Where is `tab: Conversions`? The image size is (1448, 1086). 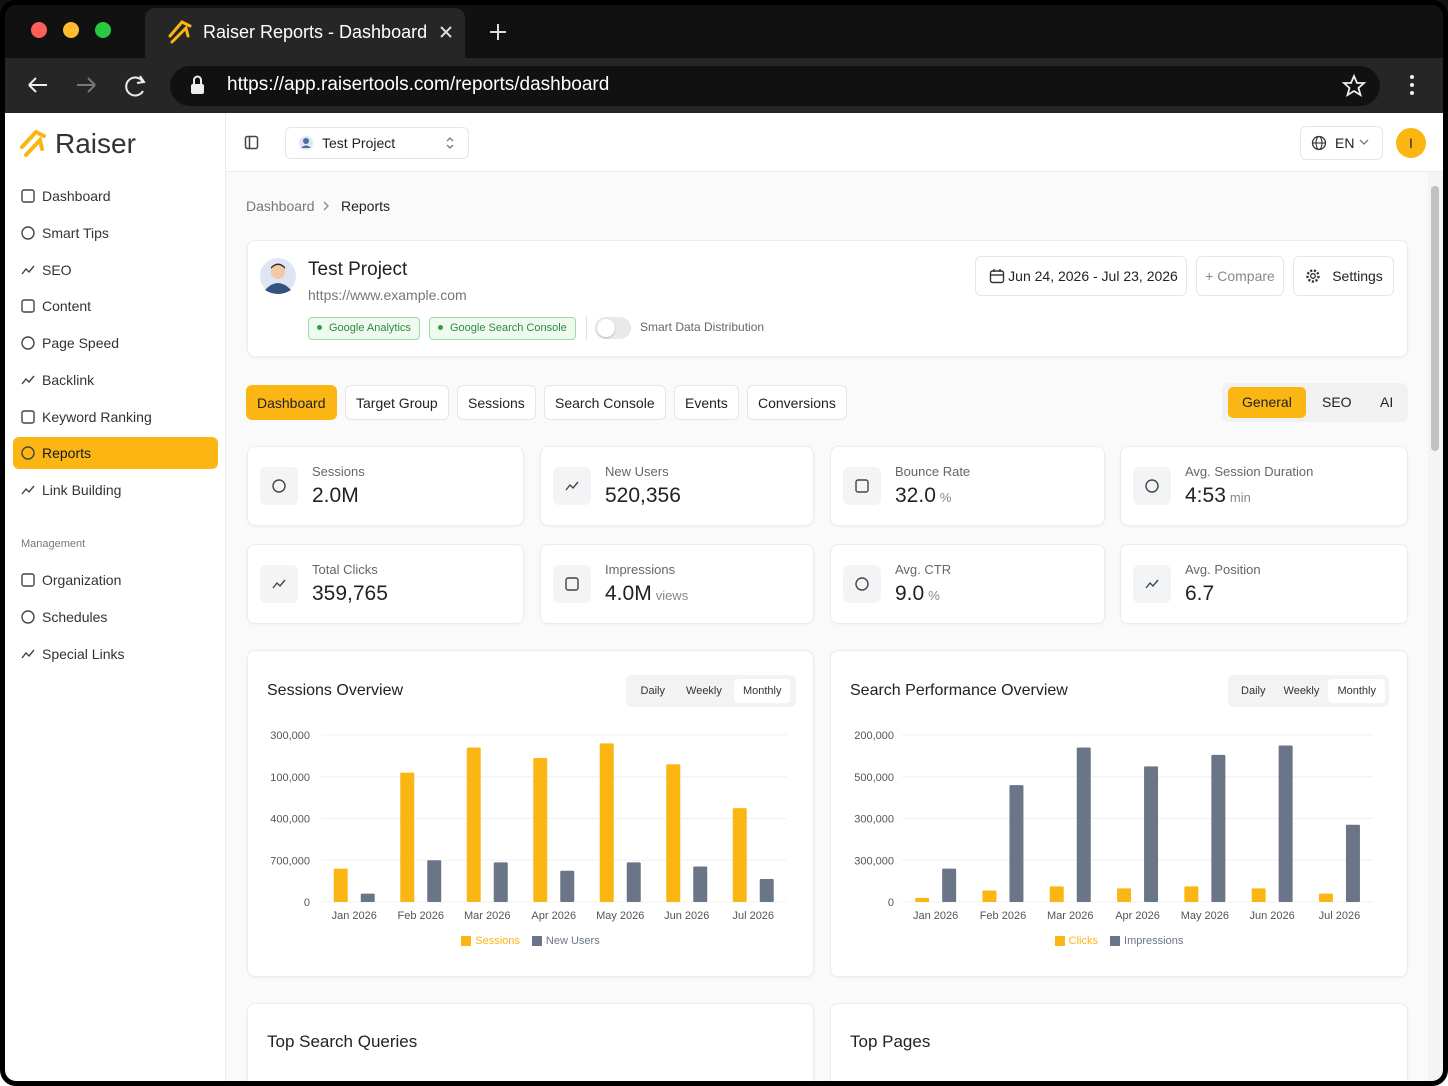
tab: Conversions is located at coordinates (797, 402).